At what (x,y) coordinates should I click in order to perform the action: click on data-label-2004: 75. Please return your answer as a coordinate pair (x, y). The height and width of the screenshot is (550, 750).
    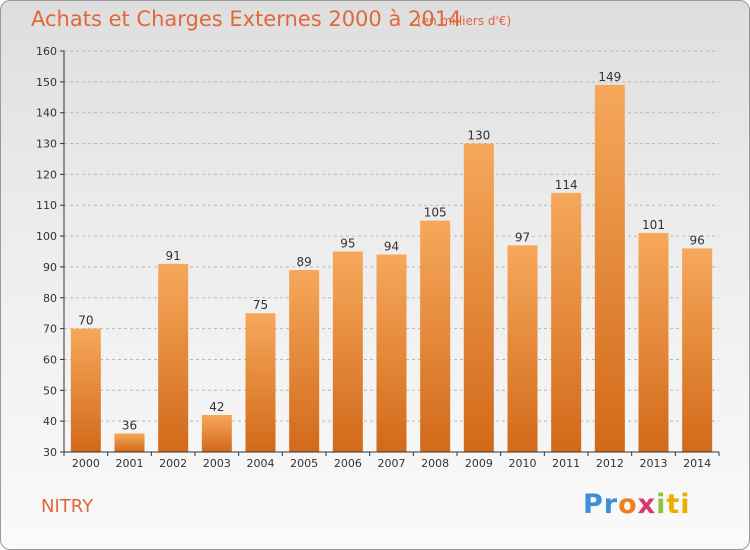
    Looking at the image, I should click on (260, 305).